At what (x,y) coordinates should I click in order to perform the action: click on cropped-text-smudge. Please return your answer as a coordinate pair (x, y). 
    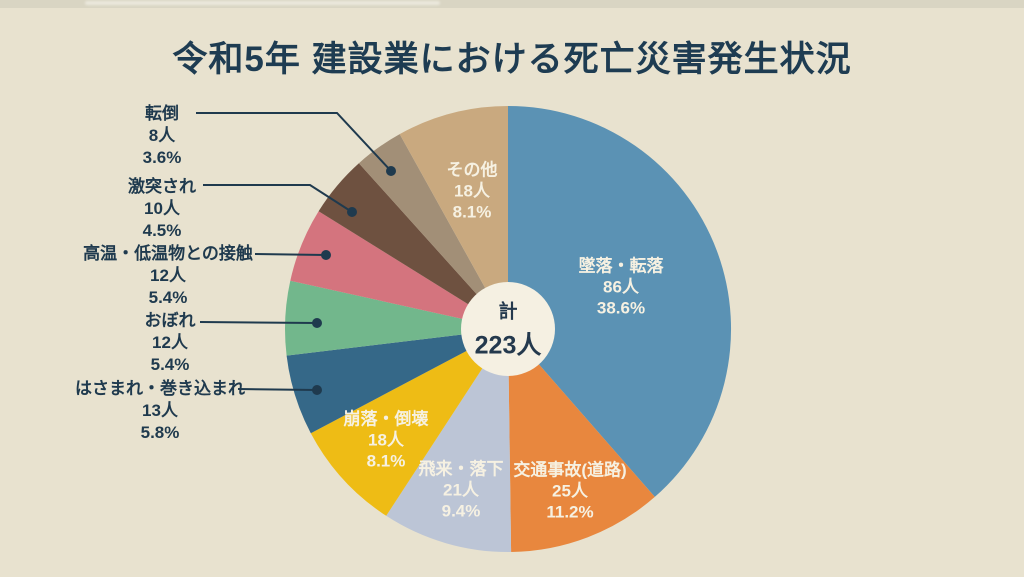
    Looking at the image, I should click on (262, 3).